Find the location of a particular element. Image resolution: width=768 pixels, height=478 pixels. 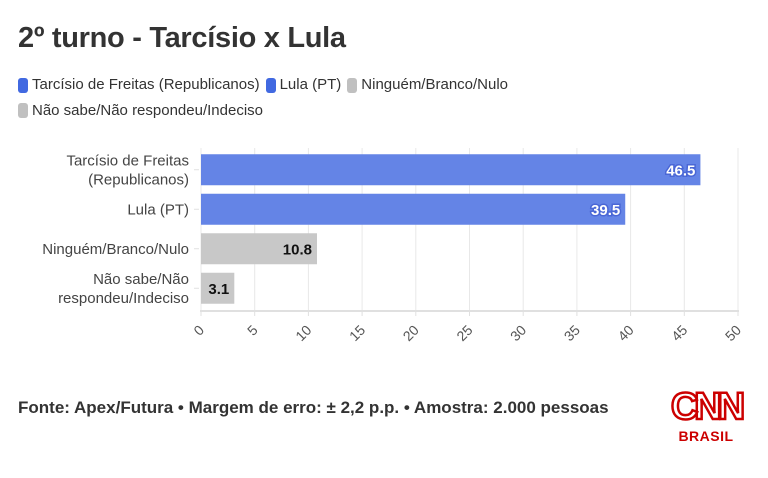

bar-value-label: 10.8 is located at coordinates (297, 249).